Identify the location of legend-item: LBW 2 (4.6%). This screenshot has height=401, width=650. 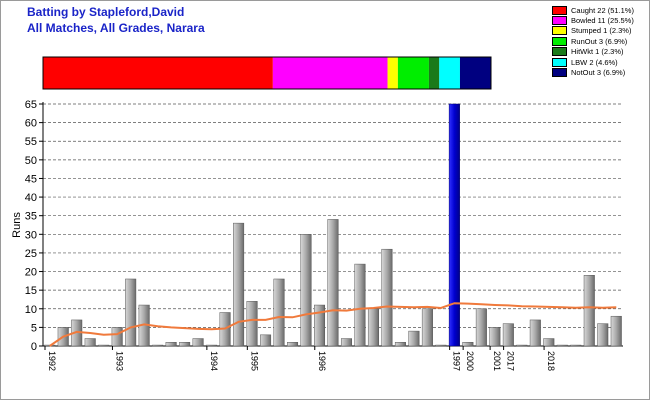
(600, 62).